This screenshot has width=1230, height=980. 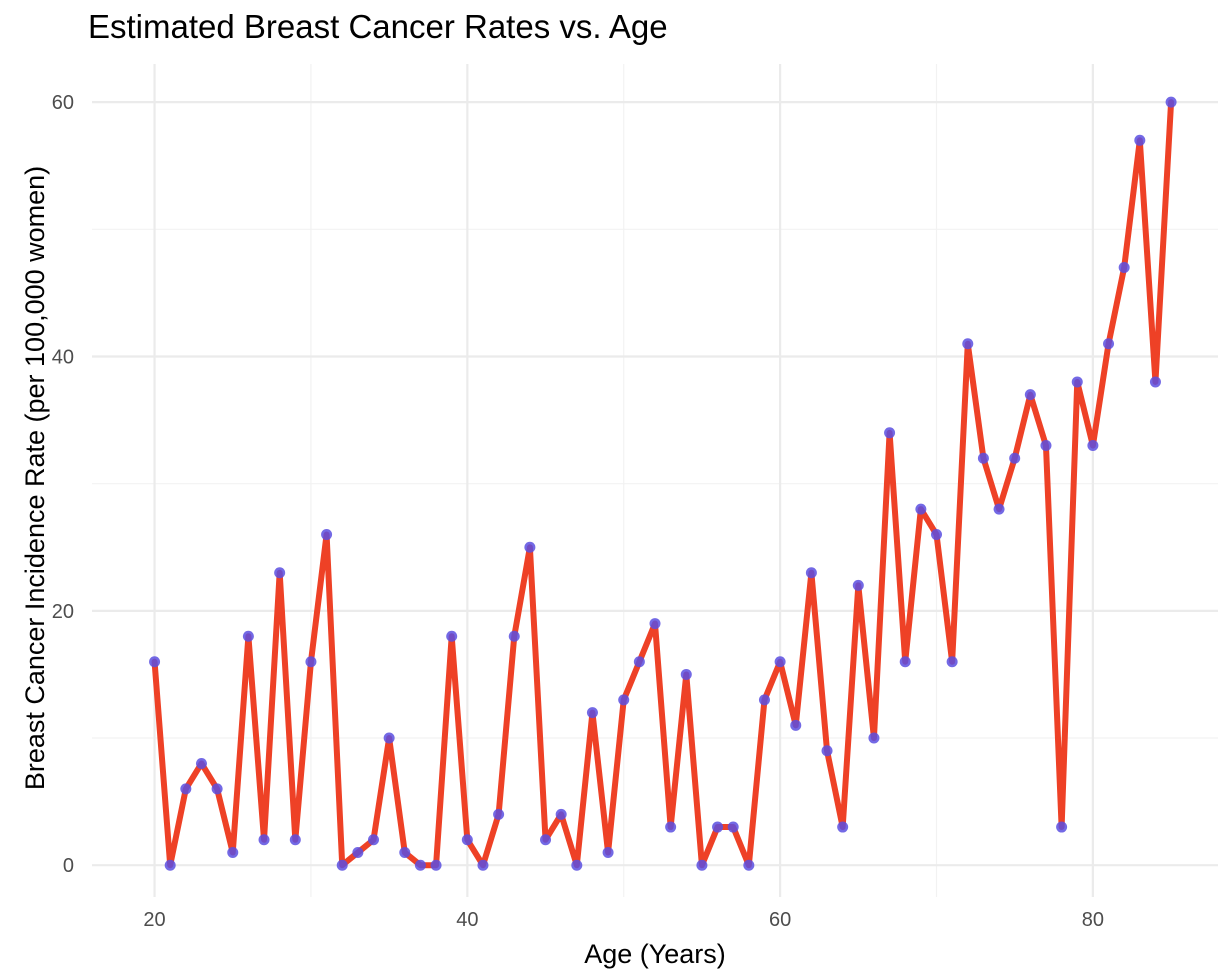 I want to click on y-tick-label: 0, so click(x=68, y=866).